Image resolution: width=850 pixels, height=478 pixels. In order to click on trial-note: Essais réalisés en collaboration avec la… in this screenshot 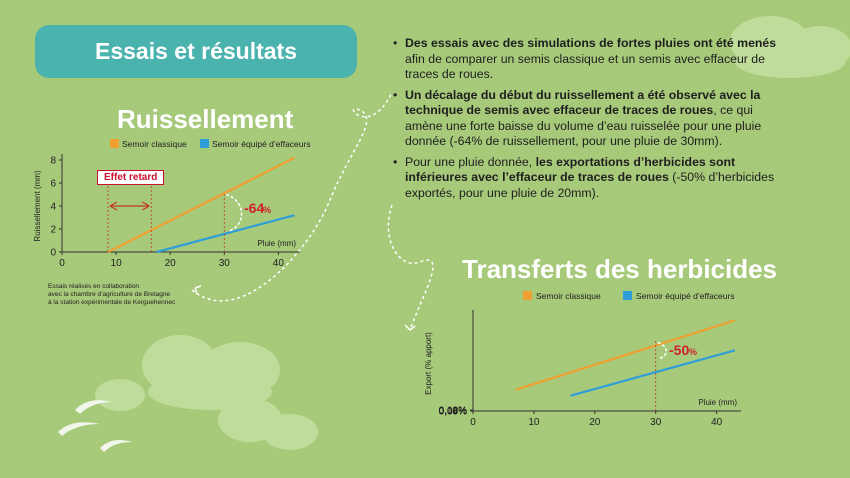, I will do `click(111, 295)`.